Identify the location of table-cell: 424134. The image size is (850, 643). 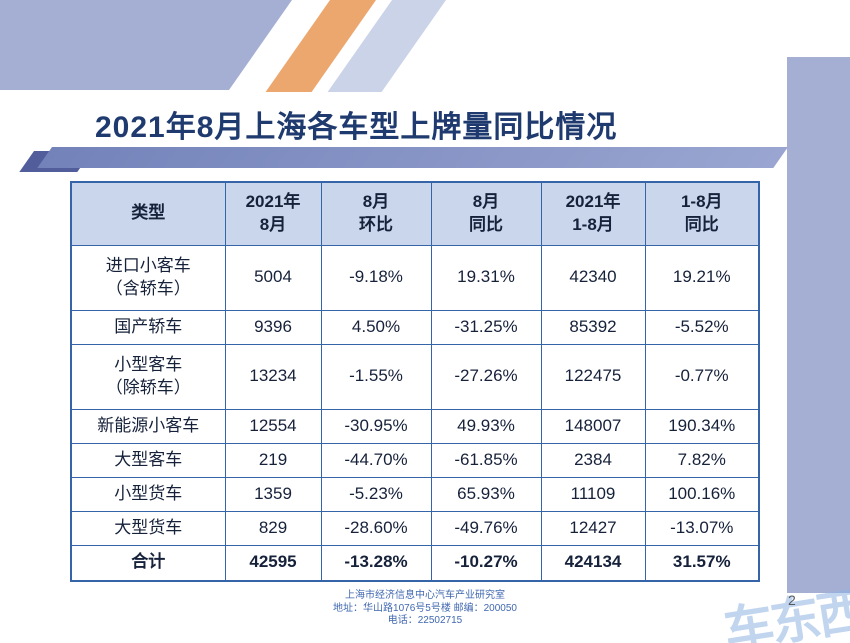
(593, 563).